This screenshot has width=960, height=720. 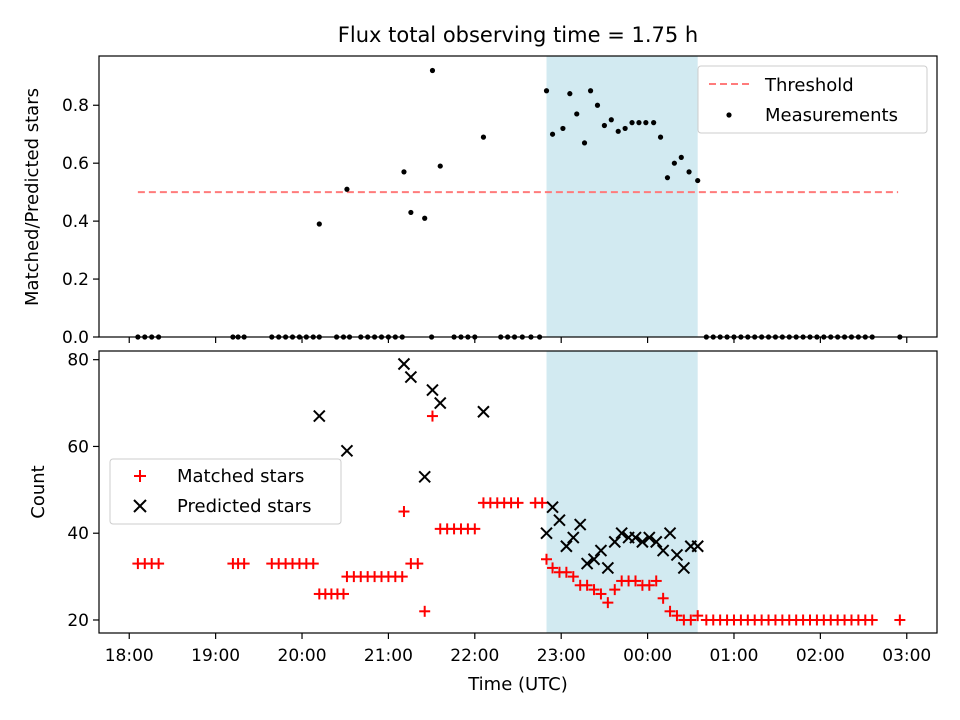 What do you see at coordinates (75, 222) in the screenshot?
I see `top-y-tick-label: 0.4` at bounding box center [75, 222].